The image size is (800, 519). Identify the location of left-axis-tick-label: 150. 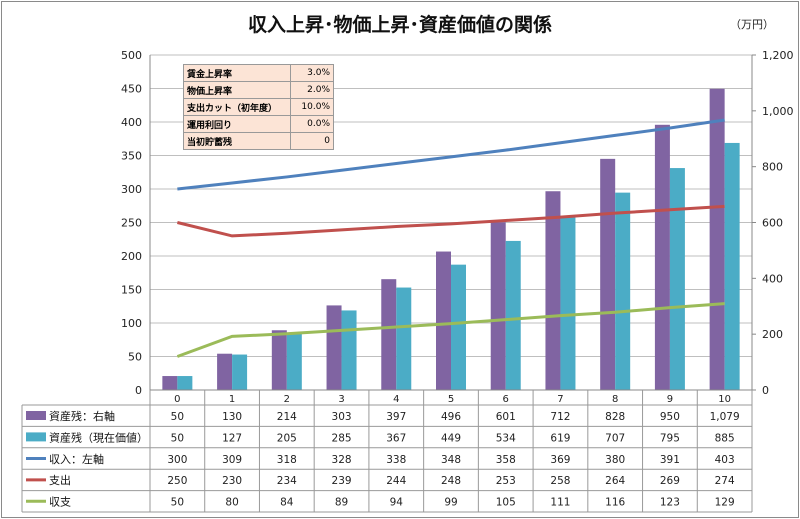
(131, 290).